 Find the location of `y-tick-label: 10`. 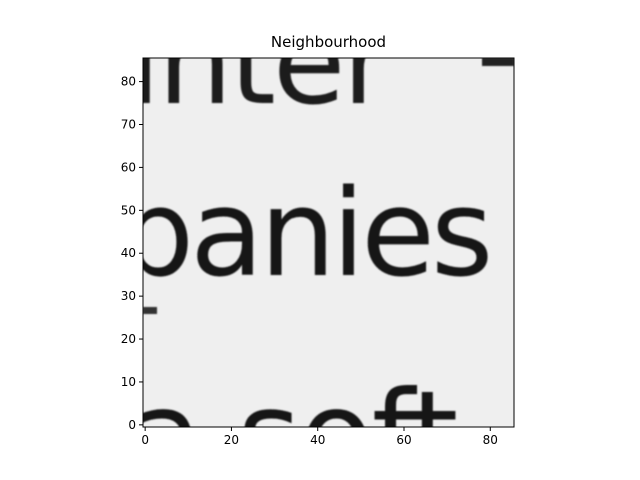

y-tick-label: 10 is located at coordinates (128, 382).